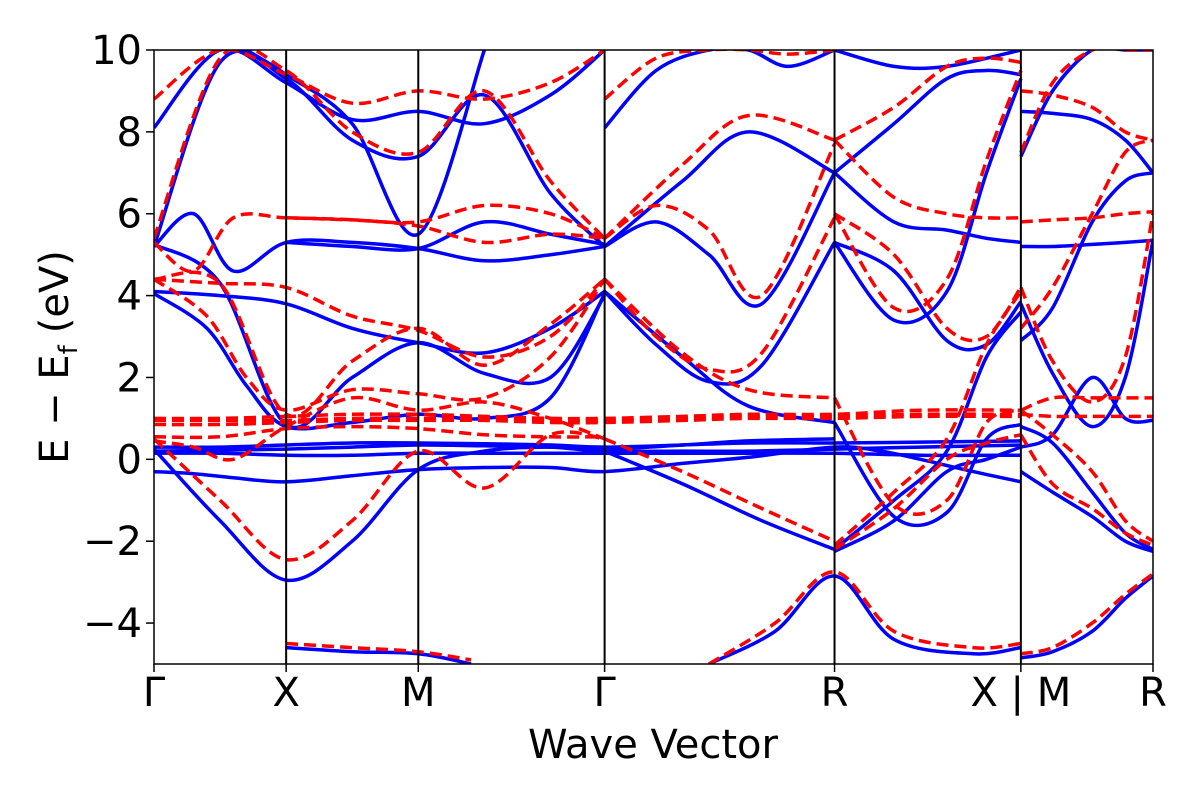 This screenshot has width=1200, height=800. Describe the element at coordinates (55, 291) in the screenshot. I see `y-axis-title-unit: (eV)` at that location.